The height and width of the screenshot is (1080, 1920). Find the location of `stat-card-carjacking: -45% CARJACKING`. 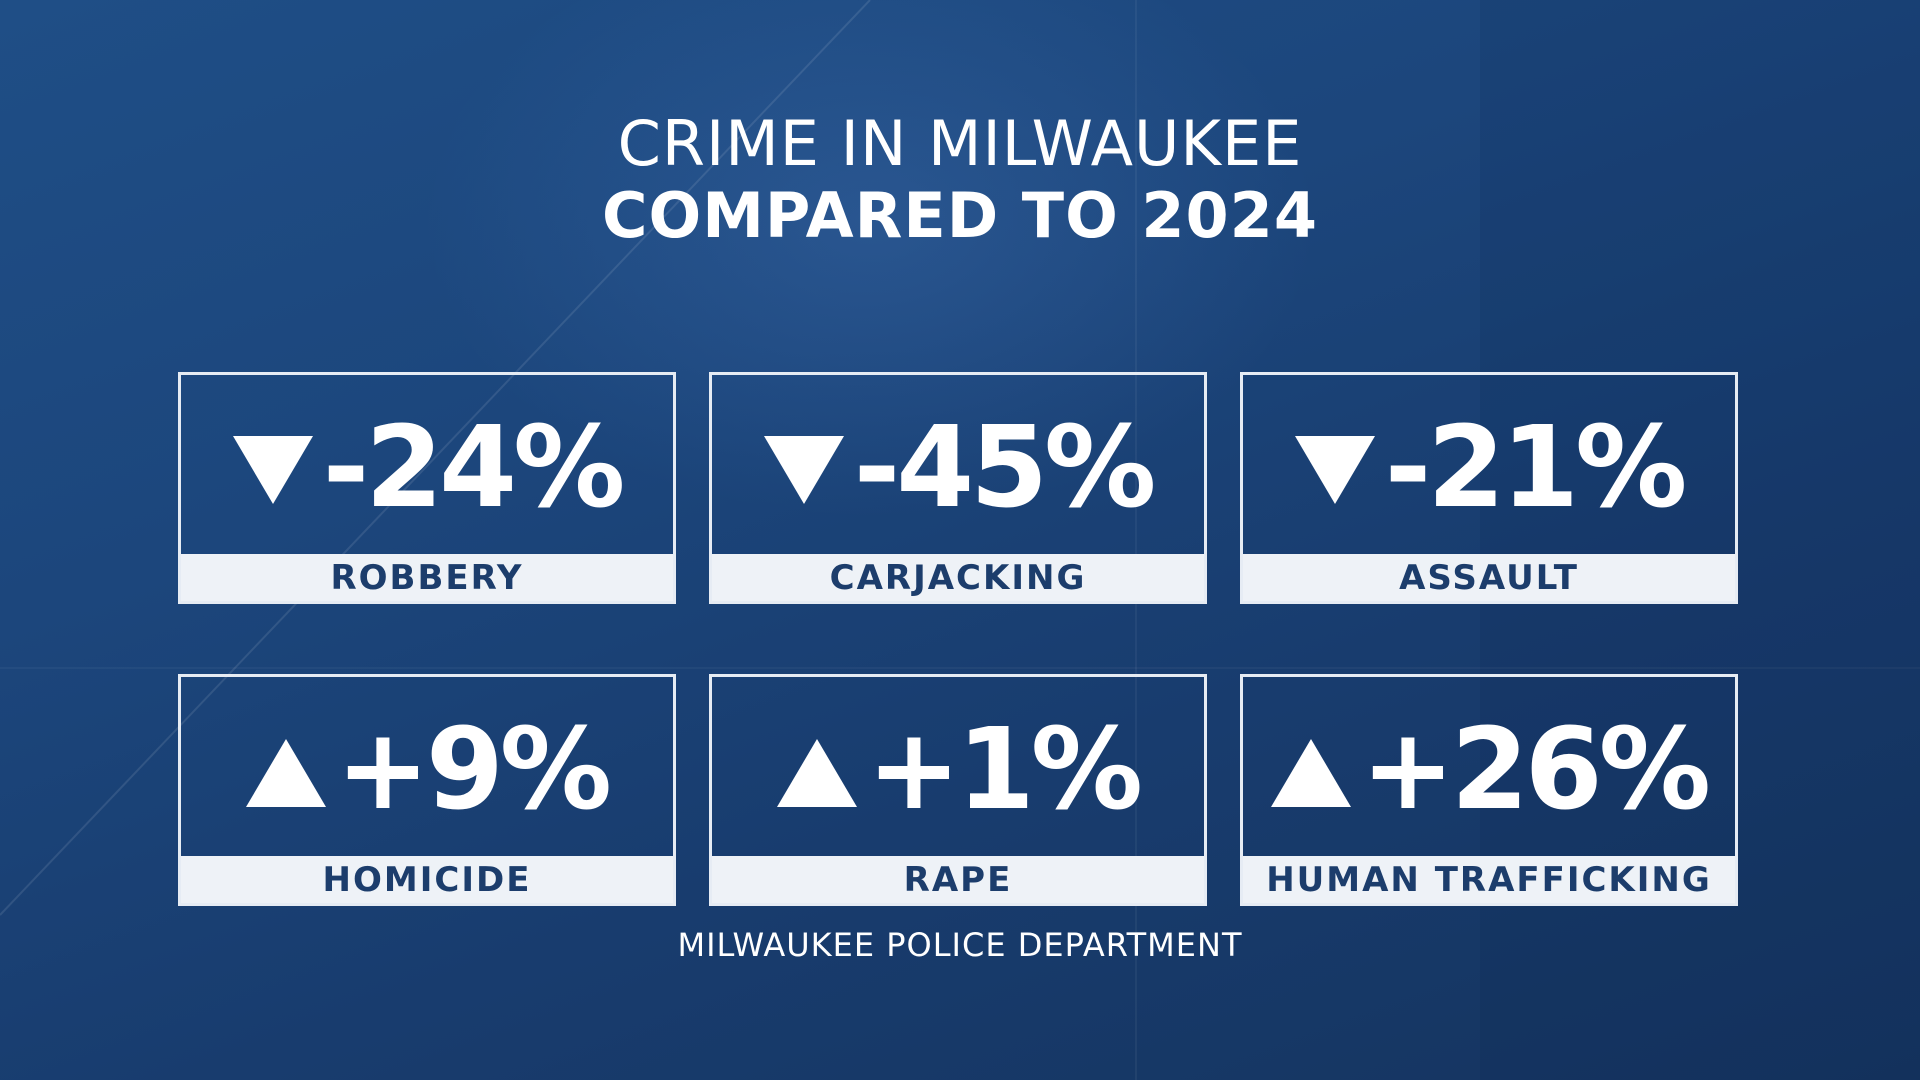

stat-card-carjacking: -45% CARJACKING is located at coordinates (958, 488).